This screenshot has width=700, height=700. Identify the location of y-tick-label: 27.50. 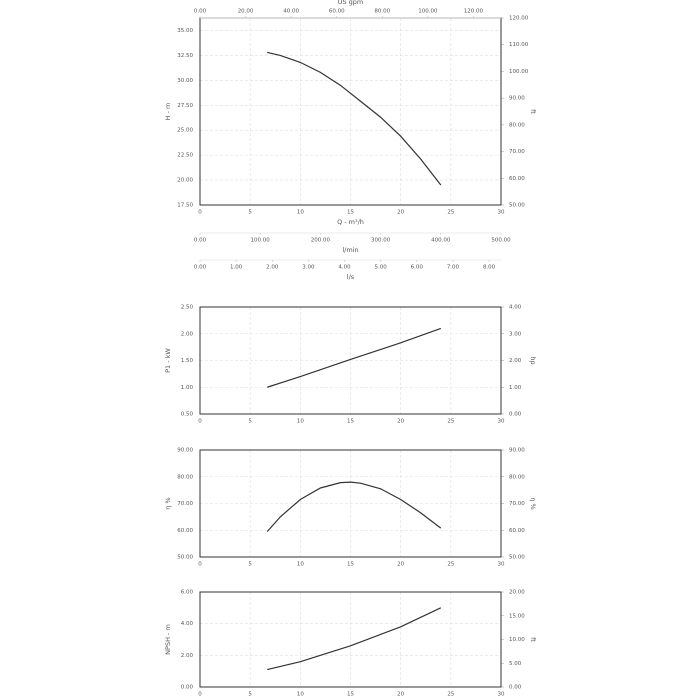
(185, 106).